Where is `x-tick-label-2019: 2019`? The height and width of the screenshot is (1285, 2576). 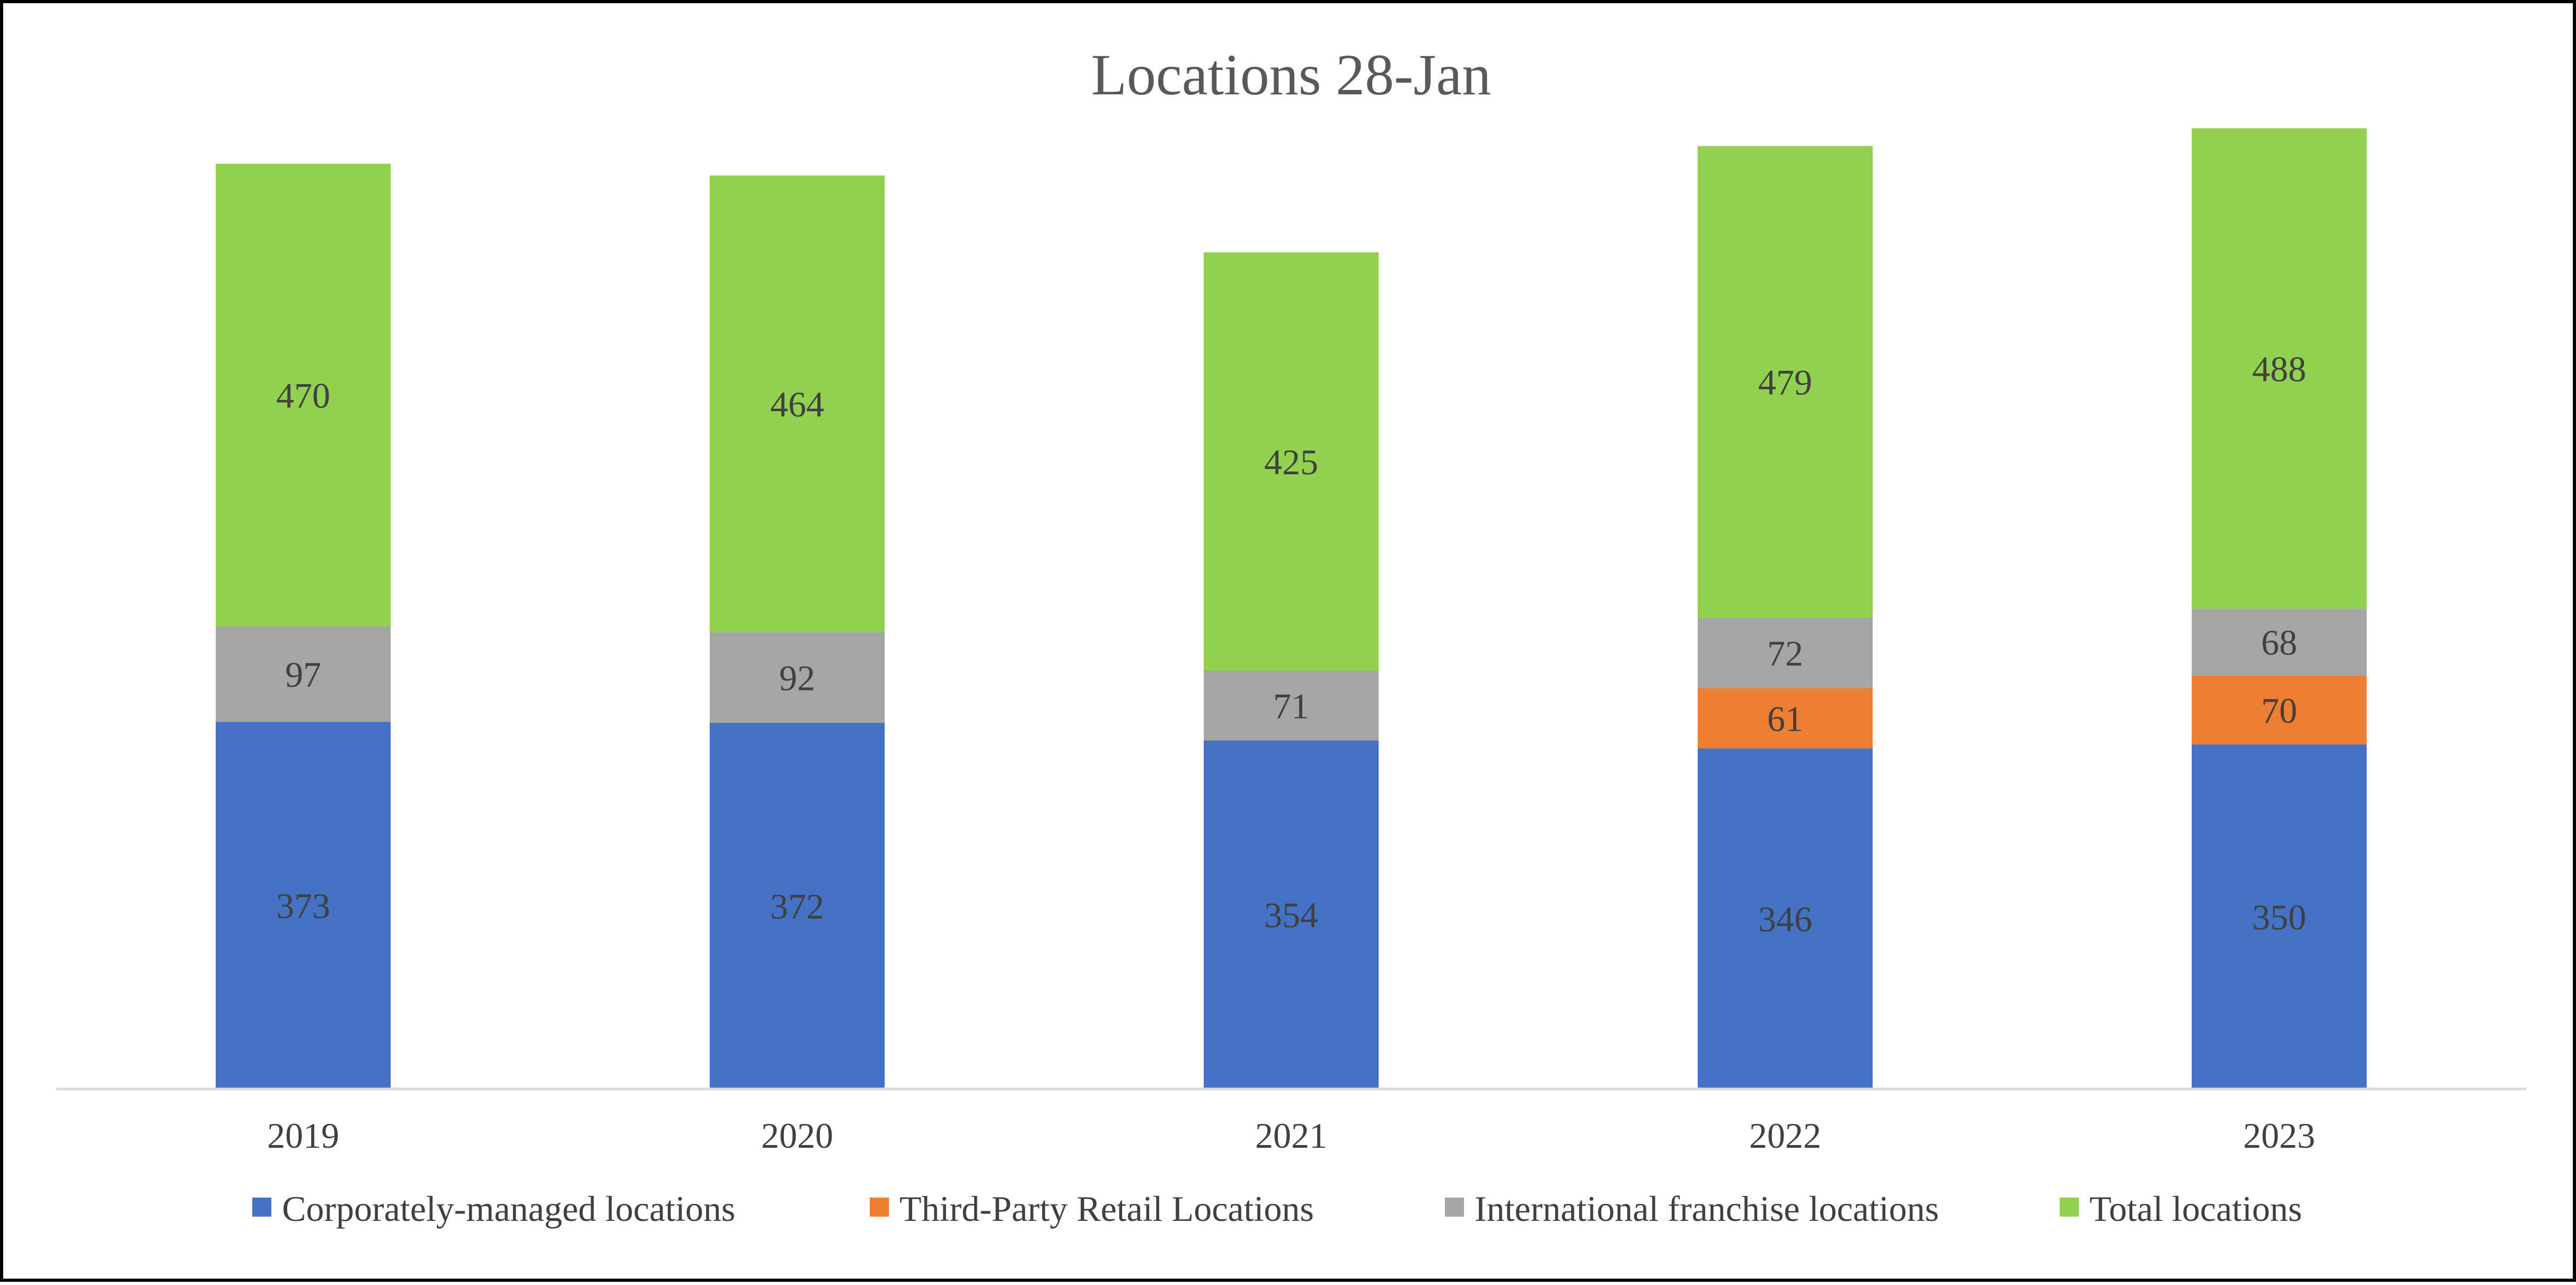
x-tick-label-2019: 2019 is located at coordinates (303, 1135).